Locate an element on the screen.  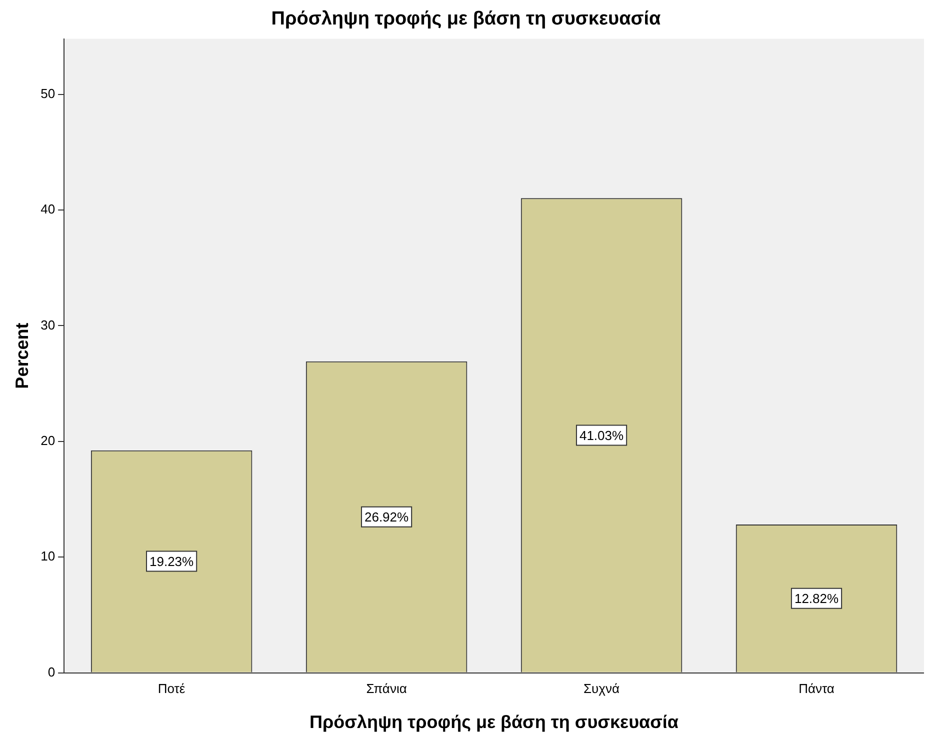
x-tick-label: Πάντα is located at coordinates (816, 688).